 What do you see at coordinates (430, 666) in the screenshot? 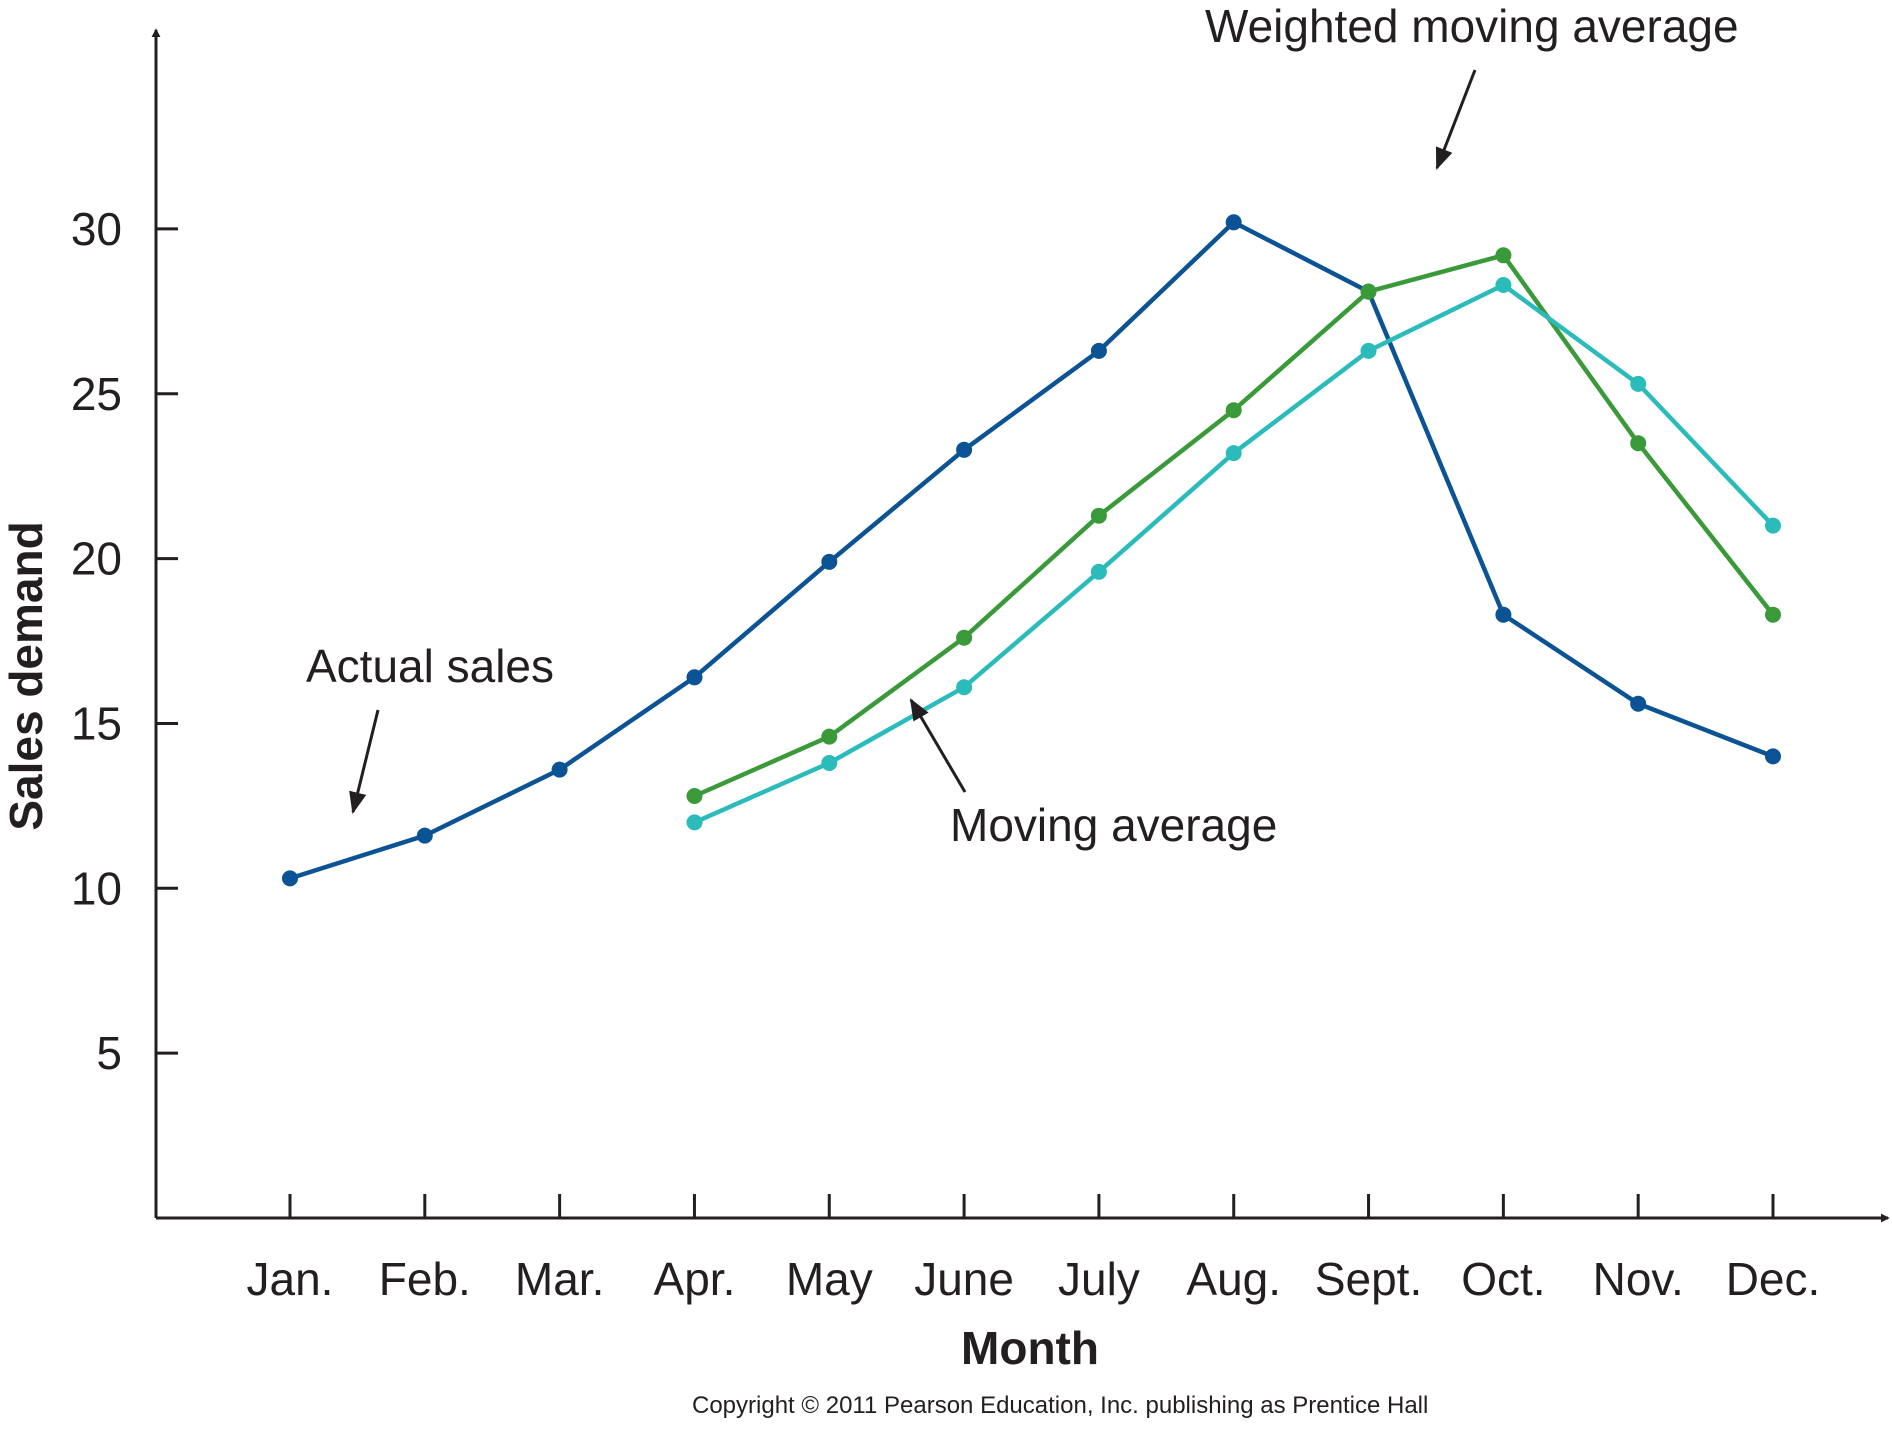
I see `annotation-actual-sales: Actual sales` at bounding box center [430, 666].